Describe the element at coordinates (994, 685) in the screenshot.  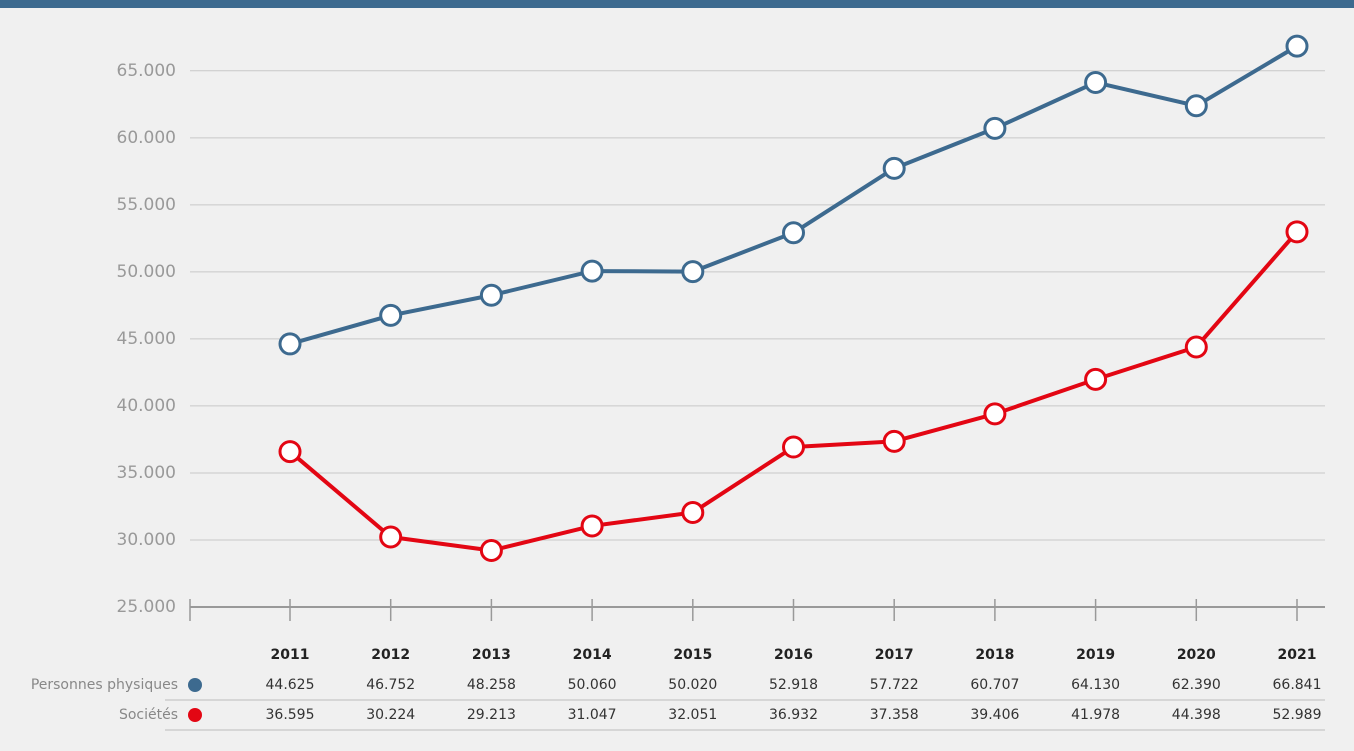
I see `table-cell: 60.707` at that location.